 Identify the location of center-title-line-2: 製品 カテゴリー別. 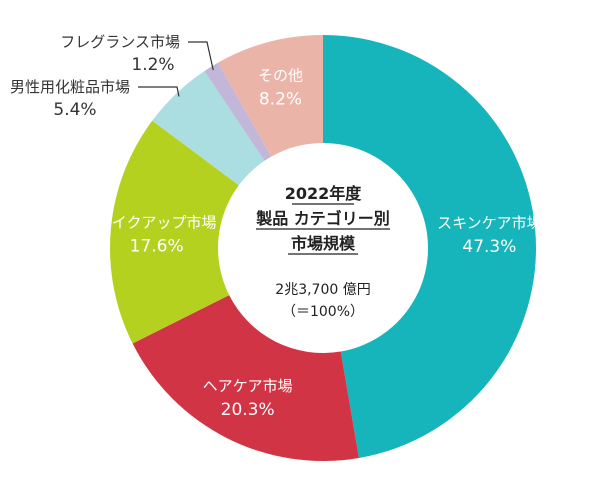
(322, 218).